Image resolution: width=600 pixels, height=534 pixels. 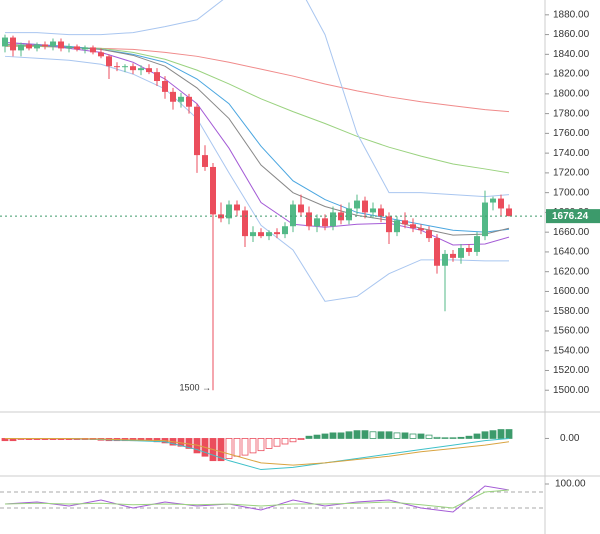 I want to click on indicator-line, so click(x=257, y=451).